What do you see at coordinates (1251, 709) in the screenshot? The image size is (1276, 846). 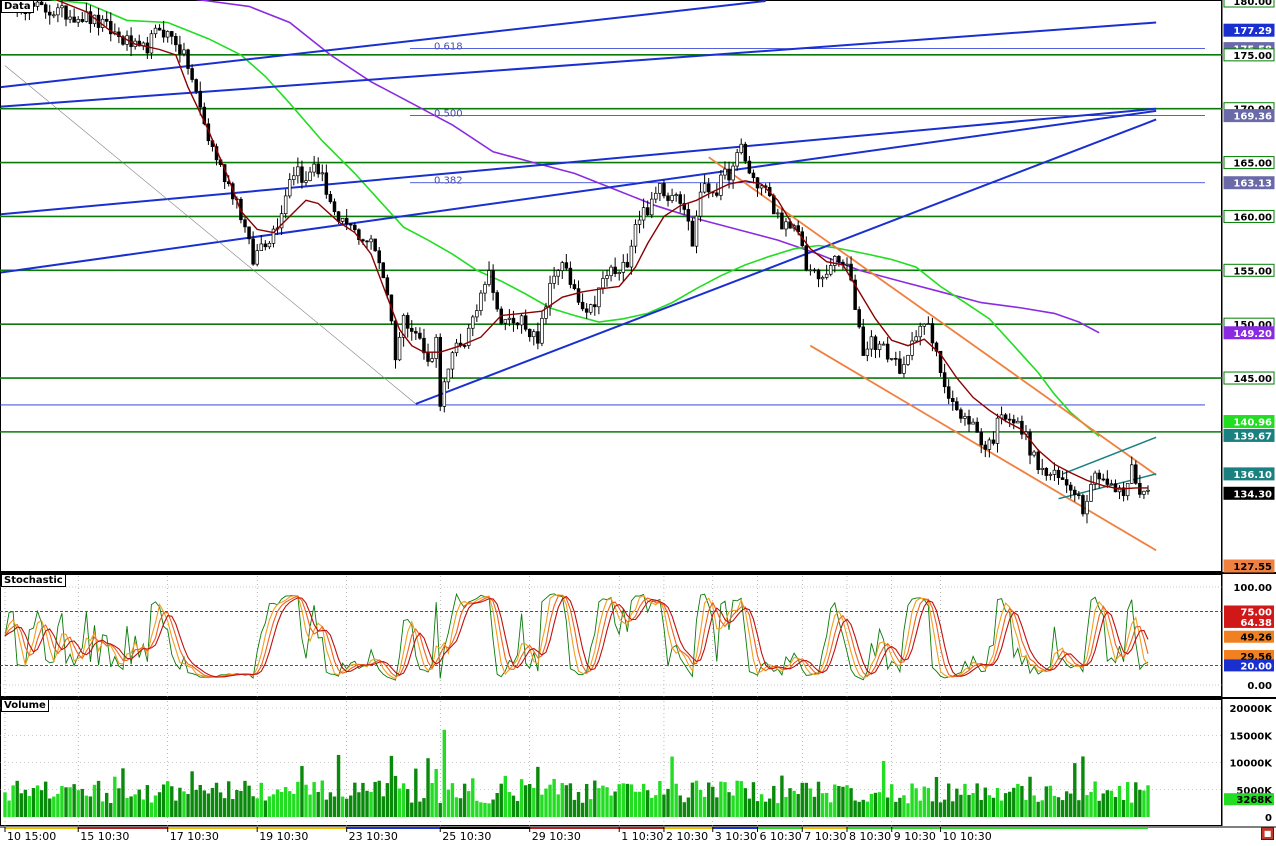 I see `volume-tick-label: 20000K` at bounding box center [1251, 709].